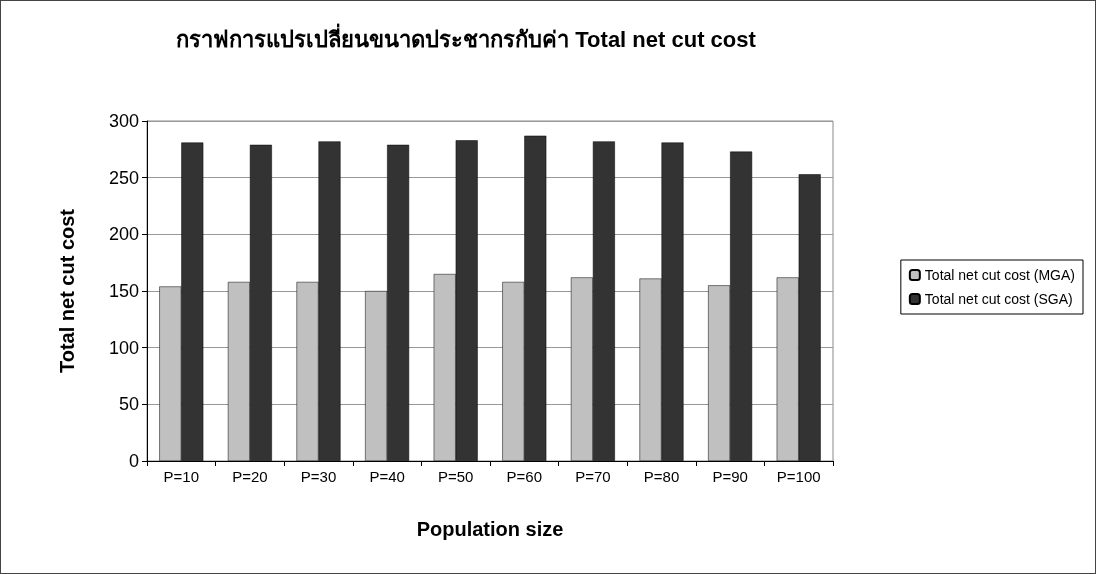 The image size is (1096, 574). What do you see at coordinates (123, 177) in the screenshot?
I see `y-tick-label: 250` at bounding box center [123, 177].